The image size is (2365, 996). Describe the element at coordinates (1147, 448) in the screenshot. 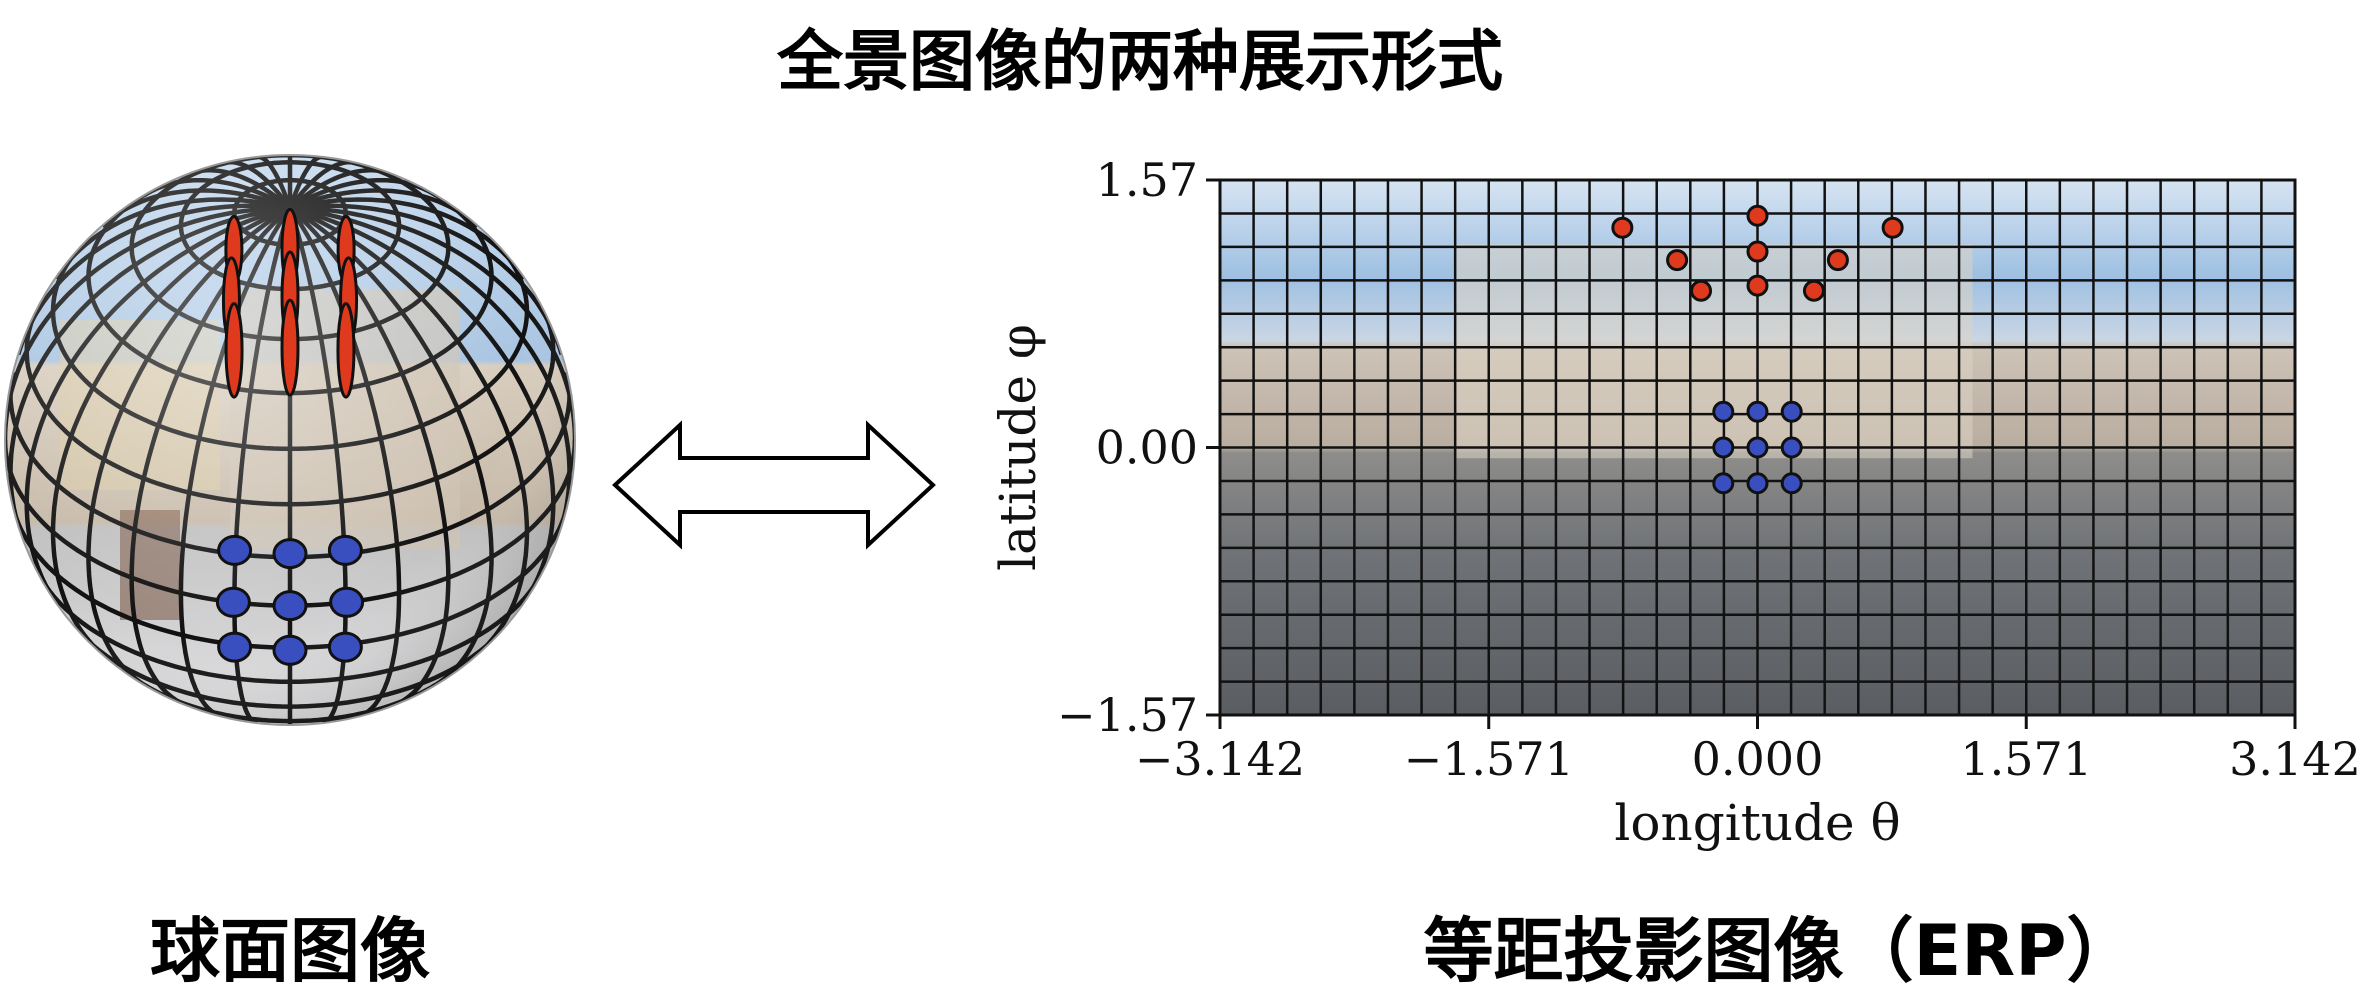

I see `y-tick-label: 0.00` at that location.